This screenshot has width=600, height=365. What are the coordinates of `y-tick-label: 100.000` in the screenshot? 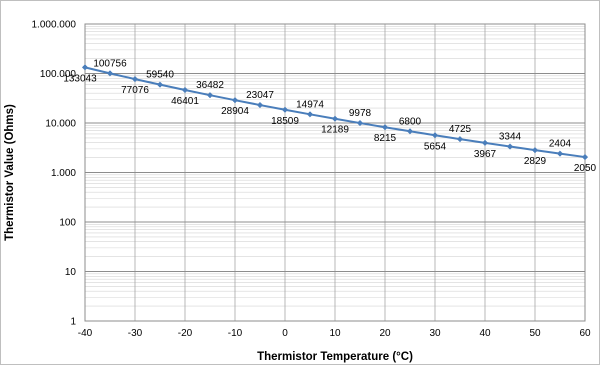 It's located at (58, 74).